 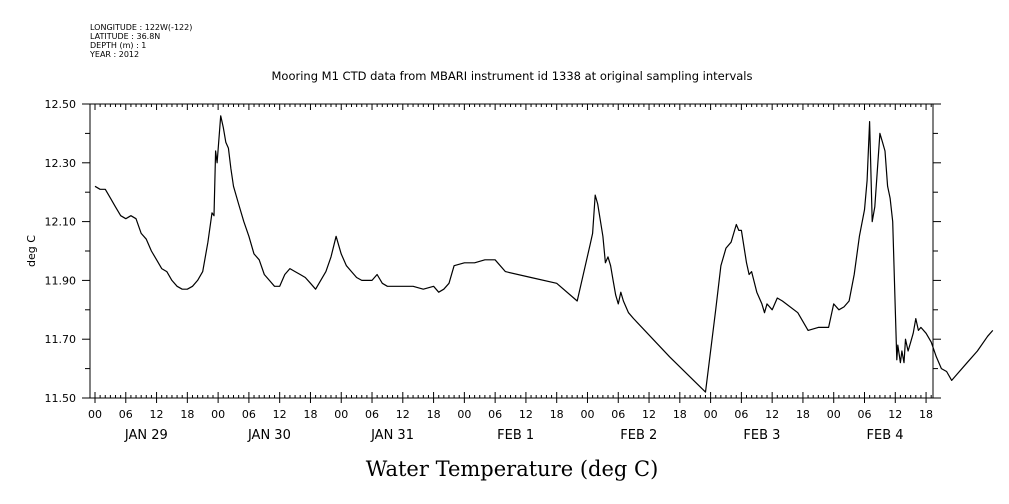 I want to click on meta-longitude: LONGITUDE : 122W(-122), so click(x=141, y=27).